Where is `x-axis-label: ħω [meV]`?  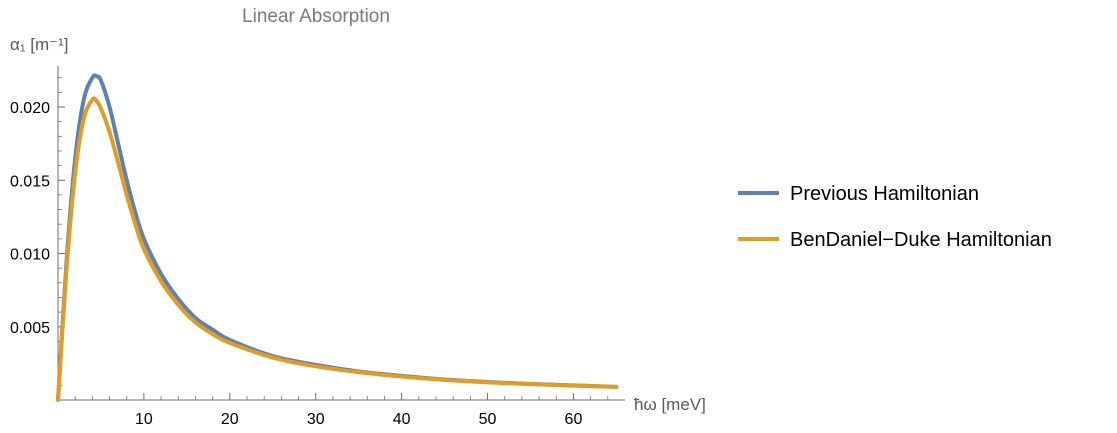 x-axis-label: ħω [meV] is located at coordinates (670, 404).